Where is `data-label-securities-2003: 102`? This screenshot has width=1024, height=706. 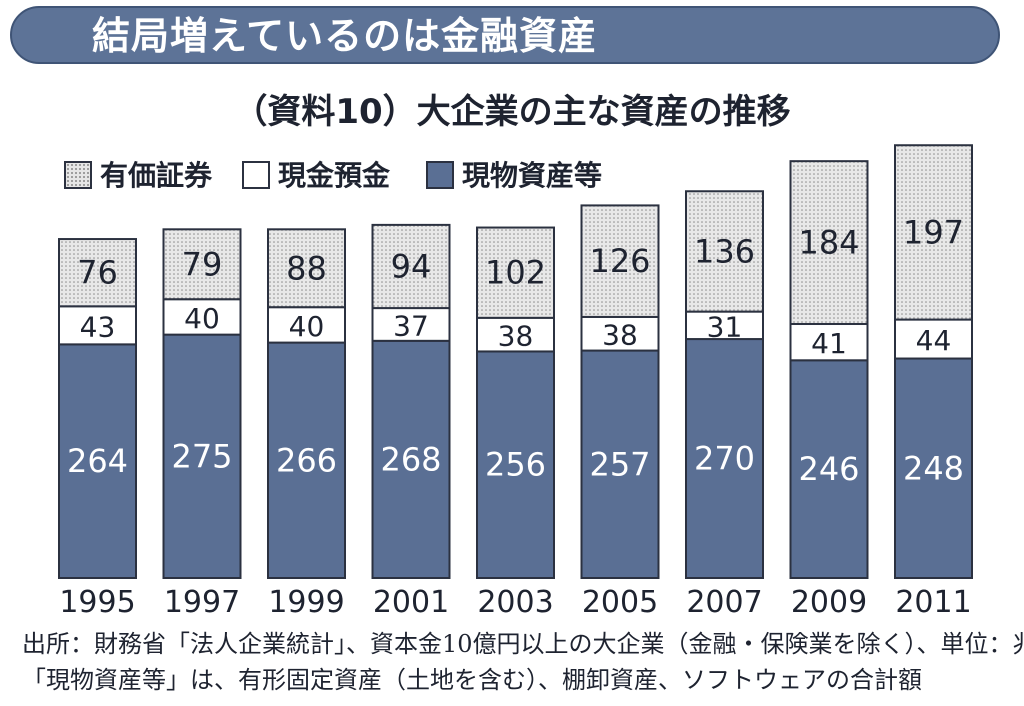 data-label-securities-2003: 102 is located at coordinates (515, 273).